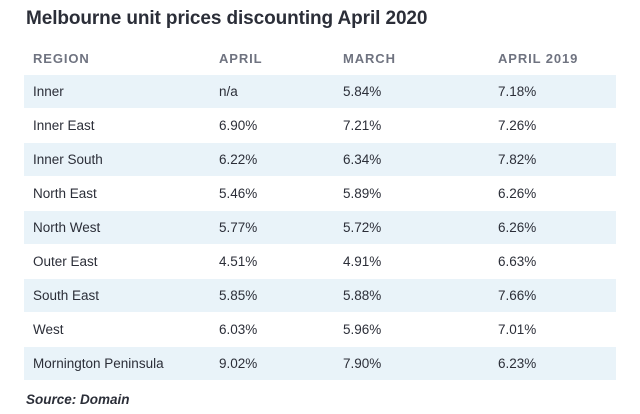  I want to click on column-header-region: REGION, so click(61, 58).